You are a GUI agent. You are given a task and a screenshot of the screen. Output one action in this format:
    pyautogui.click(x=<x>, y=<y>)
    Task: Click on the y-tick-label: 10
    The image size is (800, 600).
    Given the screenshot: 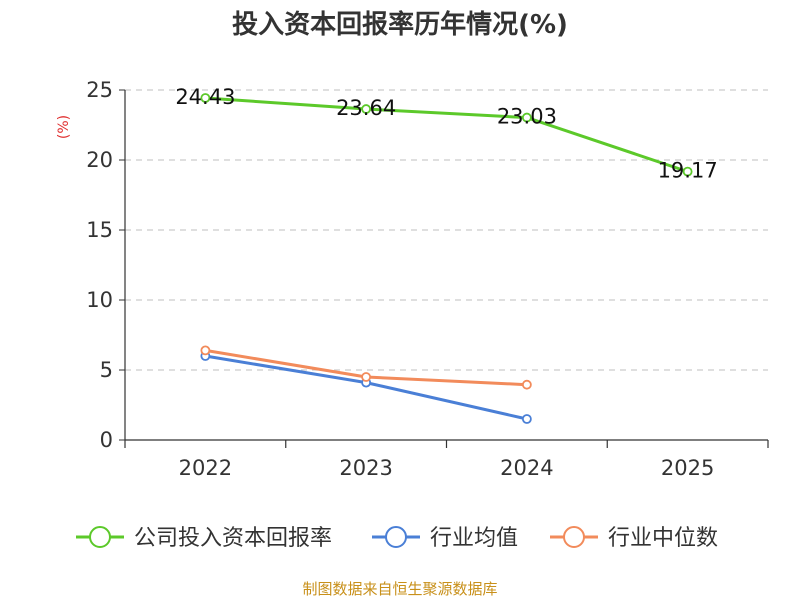 What is the action you would take?
    pyautogui.click(x=99, y=300)
    